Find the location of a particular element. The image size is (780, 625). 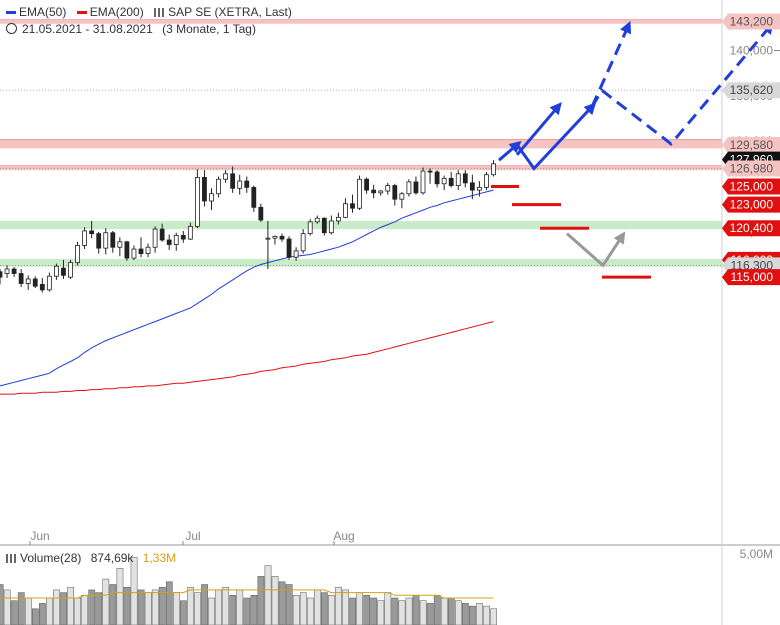

period-text: (3 Monate, 1 Tag) is located at coordinates (209, 29).